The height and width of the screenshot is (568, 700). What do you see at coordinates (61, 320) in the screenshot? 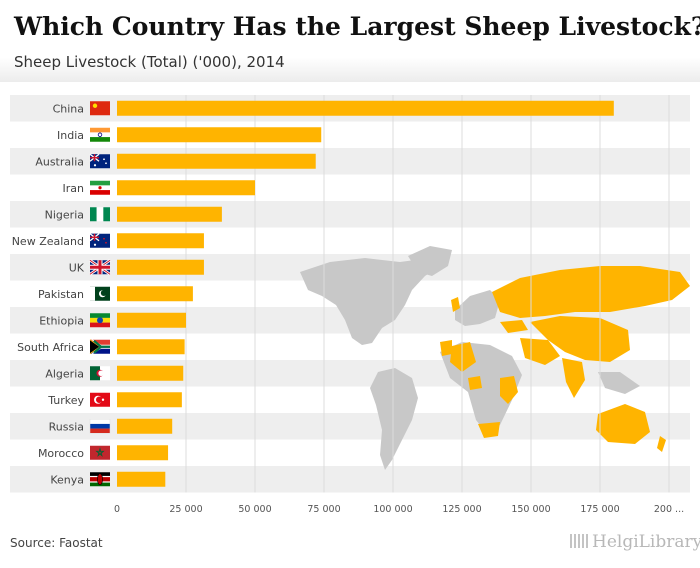
I see `category-label: Ethiopia` at bounding box center [61, 320].